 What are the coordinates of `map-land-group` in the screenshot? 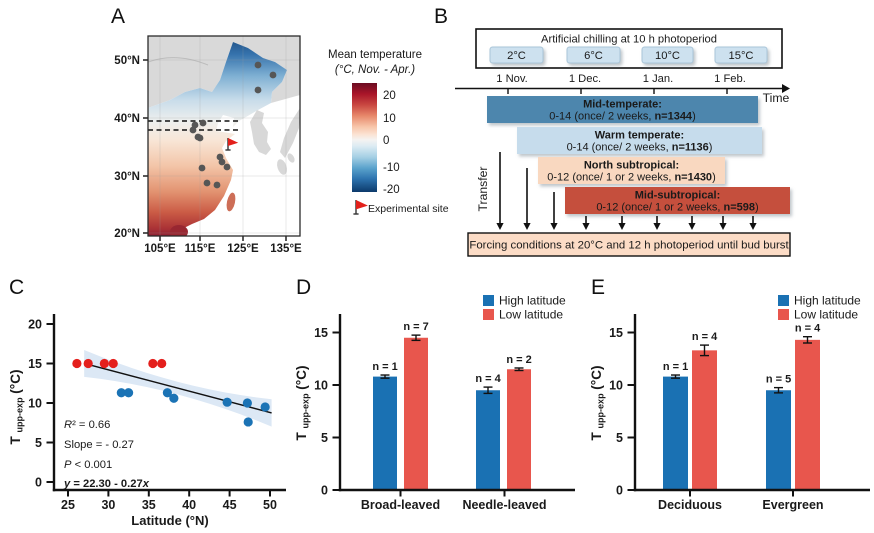 It's located at (224, 136).